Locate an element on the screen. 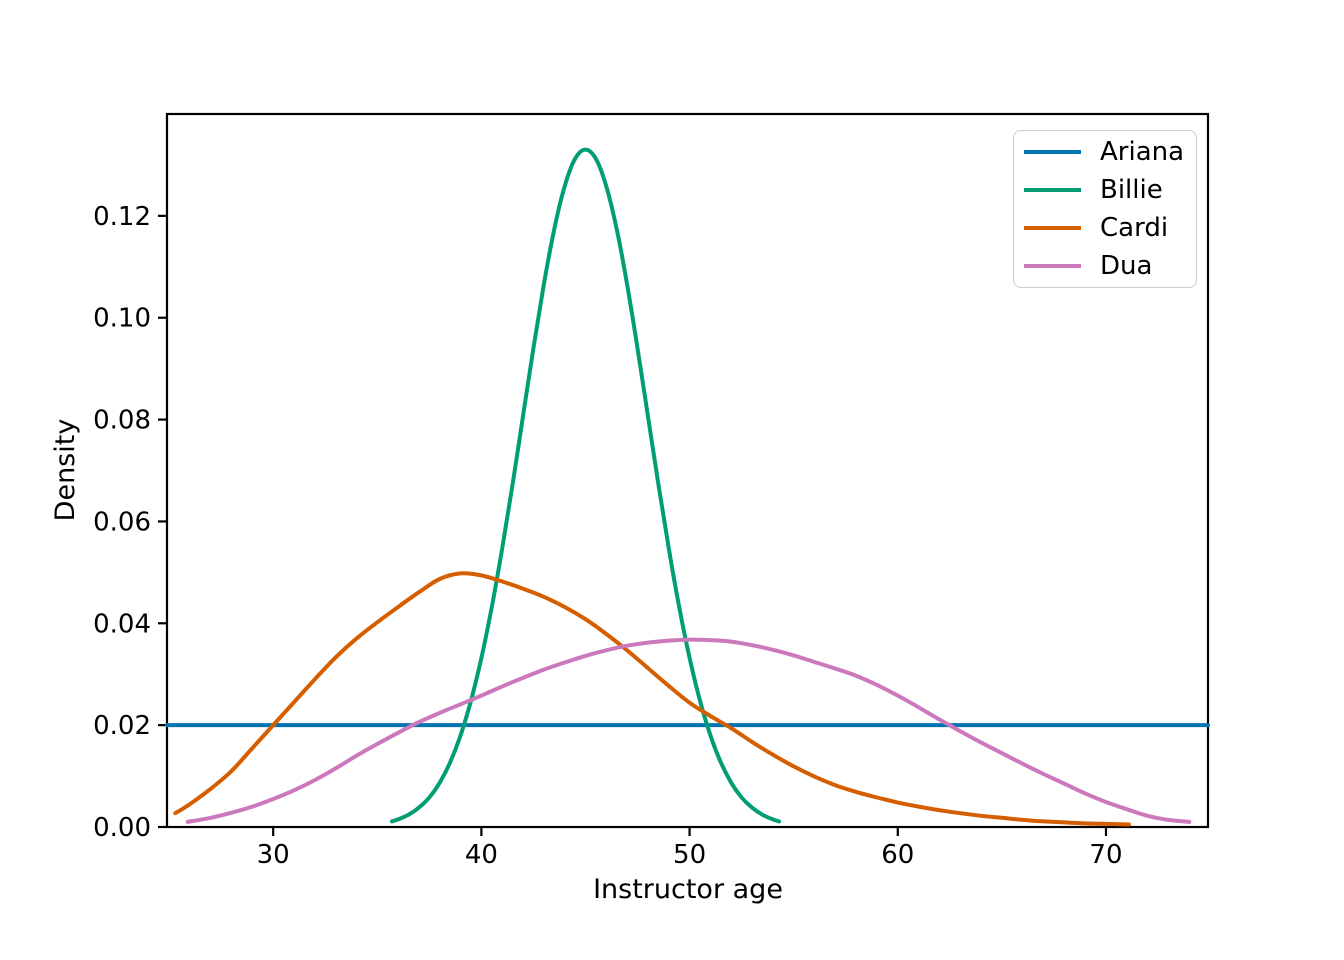 The height and width of the screenshot is (960, 1344). legend-item-dua: Dua is located at coordinates (1105, 266).